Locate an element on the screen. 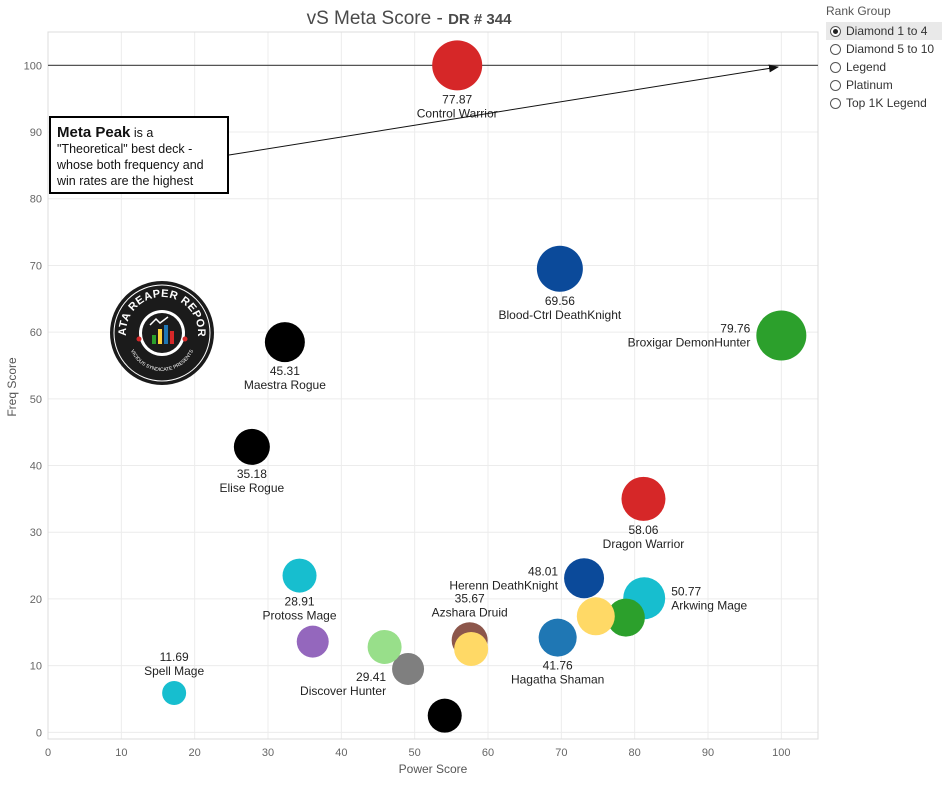  deck-score-label: 29.41 is located at coordinates (371, 677).